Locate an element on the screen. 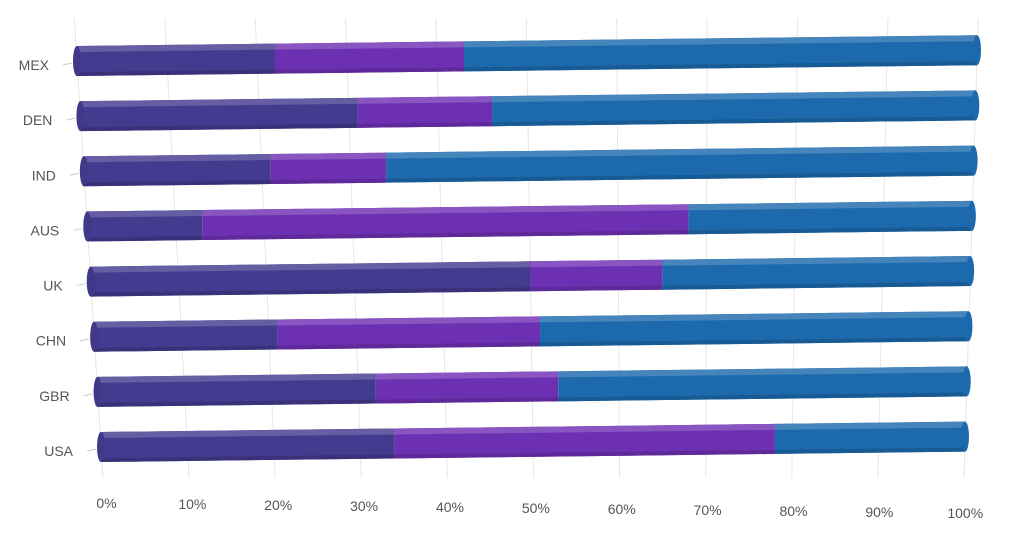 This screenshot has width=1012, height=553. category-label: DEN is located at coordinates (38, 120).